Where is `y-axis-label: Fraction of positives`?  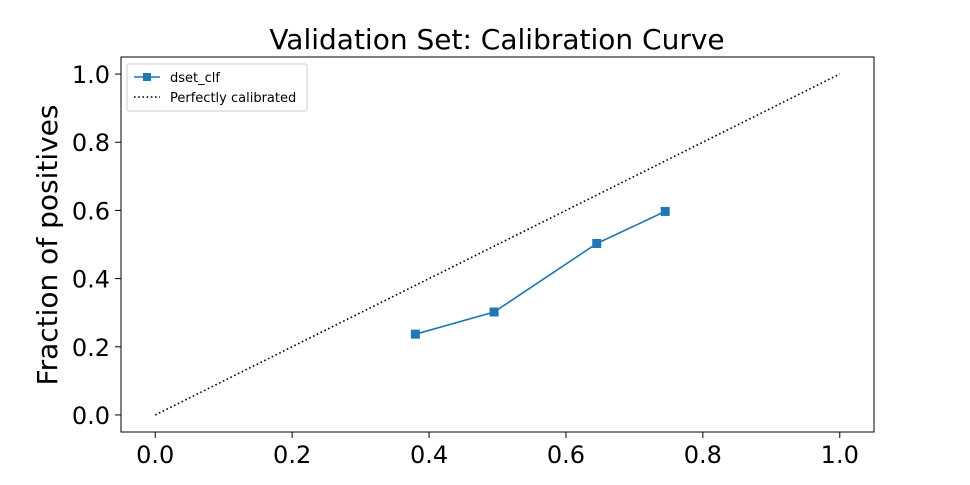 y-axis-label: Fraction of positives is located at coordinates (47, 245).